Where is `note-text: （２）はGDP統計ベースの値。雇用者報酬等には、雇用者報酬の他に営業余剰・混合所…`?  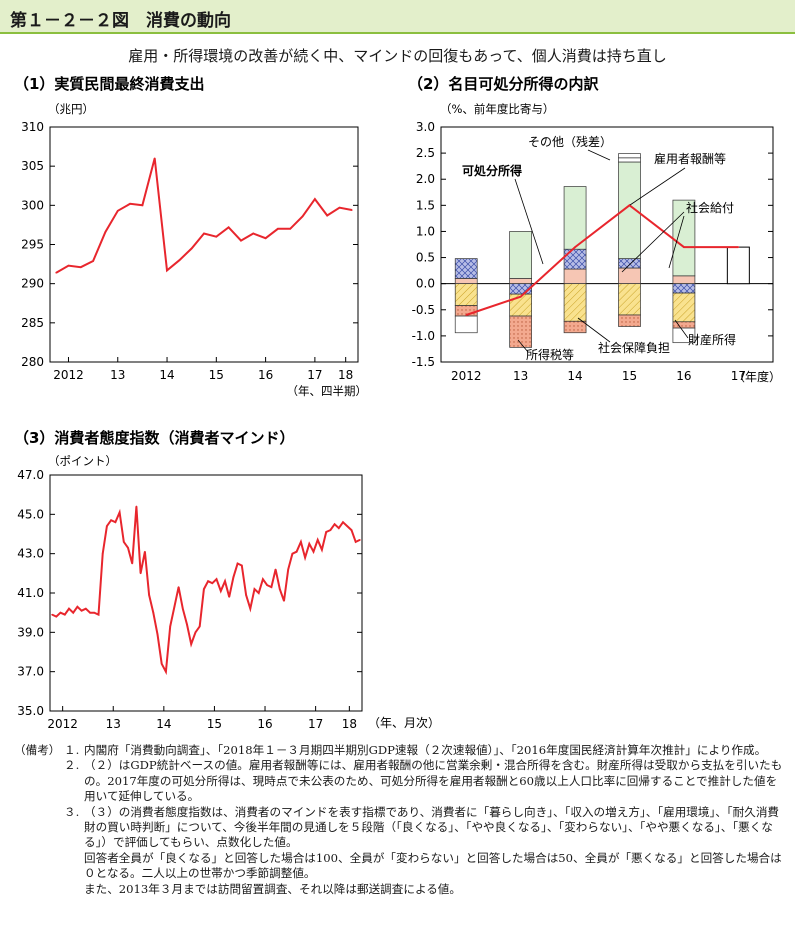
note-text: （２）はGDP統計ベースの値。雇用者報酬等には、雇用者報酬の他に営業余剰・混合所… is located at coordinates (433, 781).